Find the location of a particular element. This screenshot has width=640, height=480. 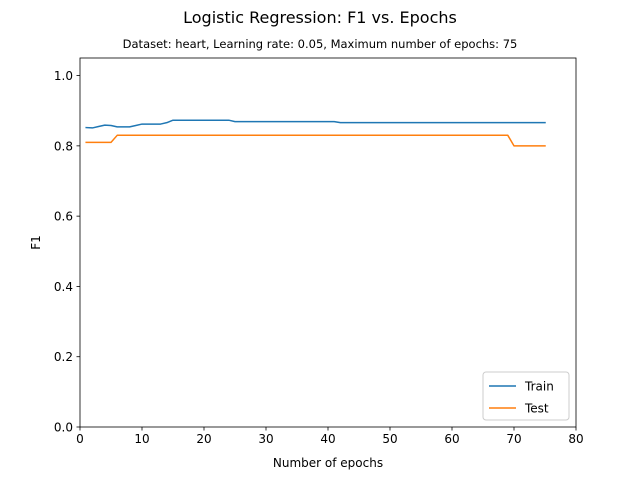

x-tick-label: 50 is located at coordinates (389, 439).